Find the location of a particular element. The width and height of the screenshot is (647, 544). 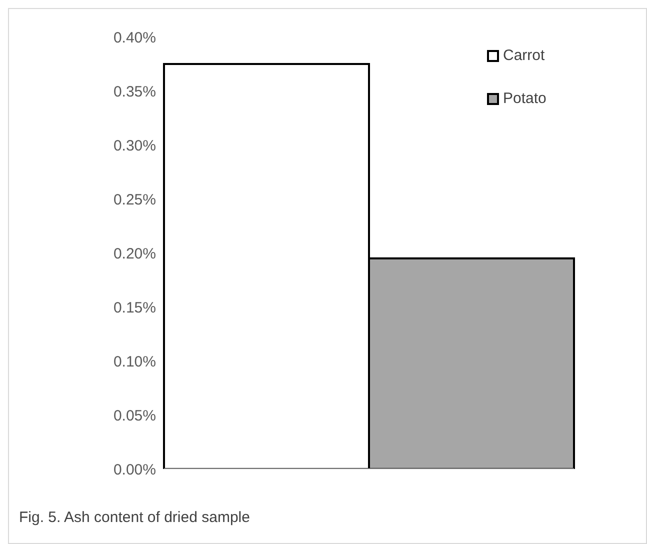

y-tick-label: 0.05% is located at coordinates (134, 415).